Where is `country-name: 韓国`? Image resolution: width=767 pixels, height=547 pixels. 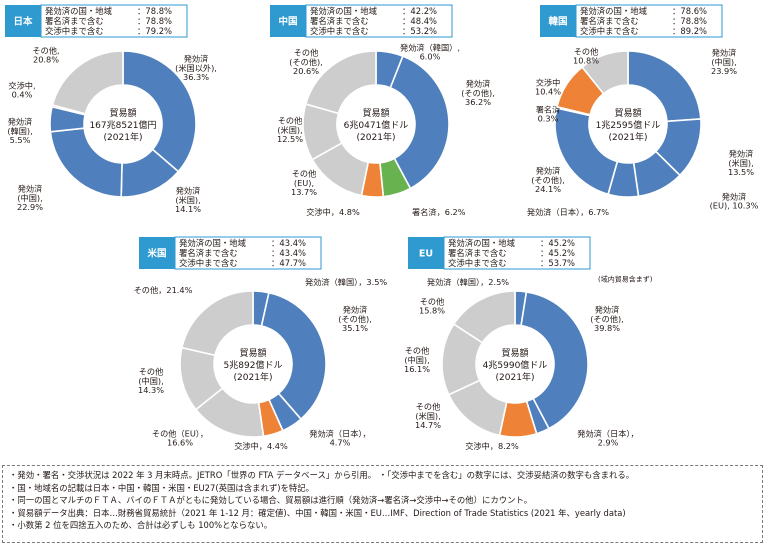 country-name: 韓国 is located at coordinates (557, 21).